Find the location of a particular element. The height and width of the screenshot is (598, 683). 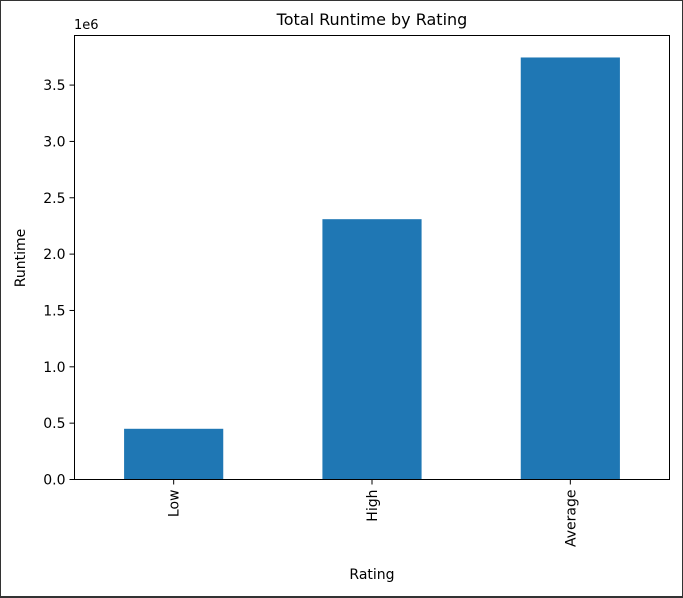

chart-title: Total Runtime by Rating is located at coordinates (372, 19).